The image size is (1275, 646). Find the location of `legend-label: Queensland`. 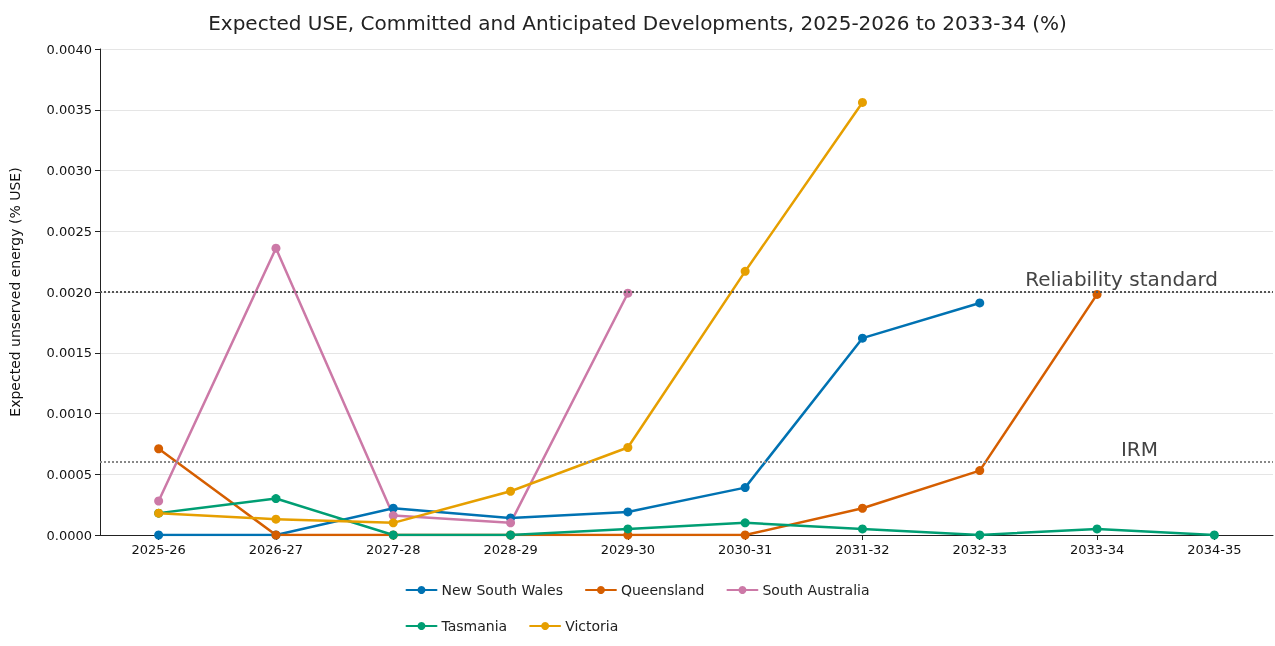

legend-label: Queensland is located at coordinates (662, 590).